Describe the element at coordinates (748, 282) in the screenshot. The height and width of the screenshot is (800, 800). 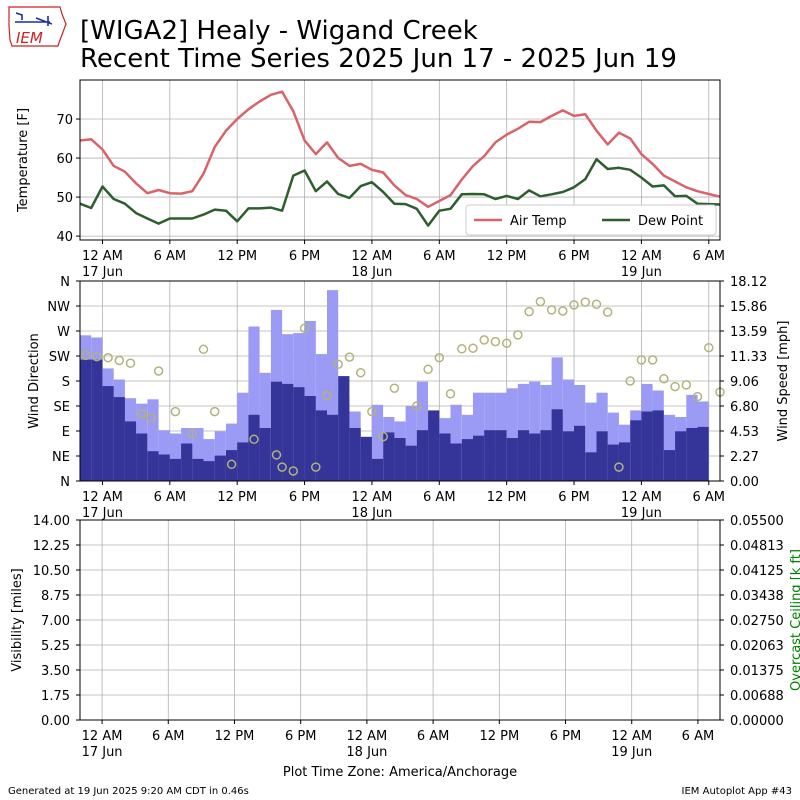
I see `wind-speed-tick-label: 18.12` at that location.